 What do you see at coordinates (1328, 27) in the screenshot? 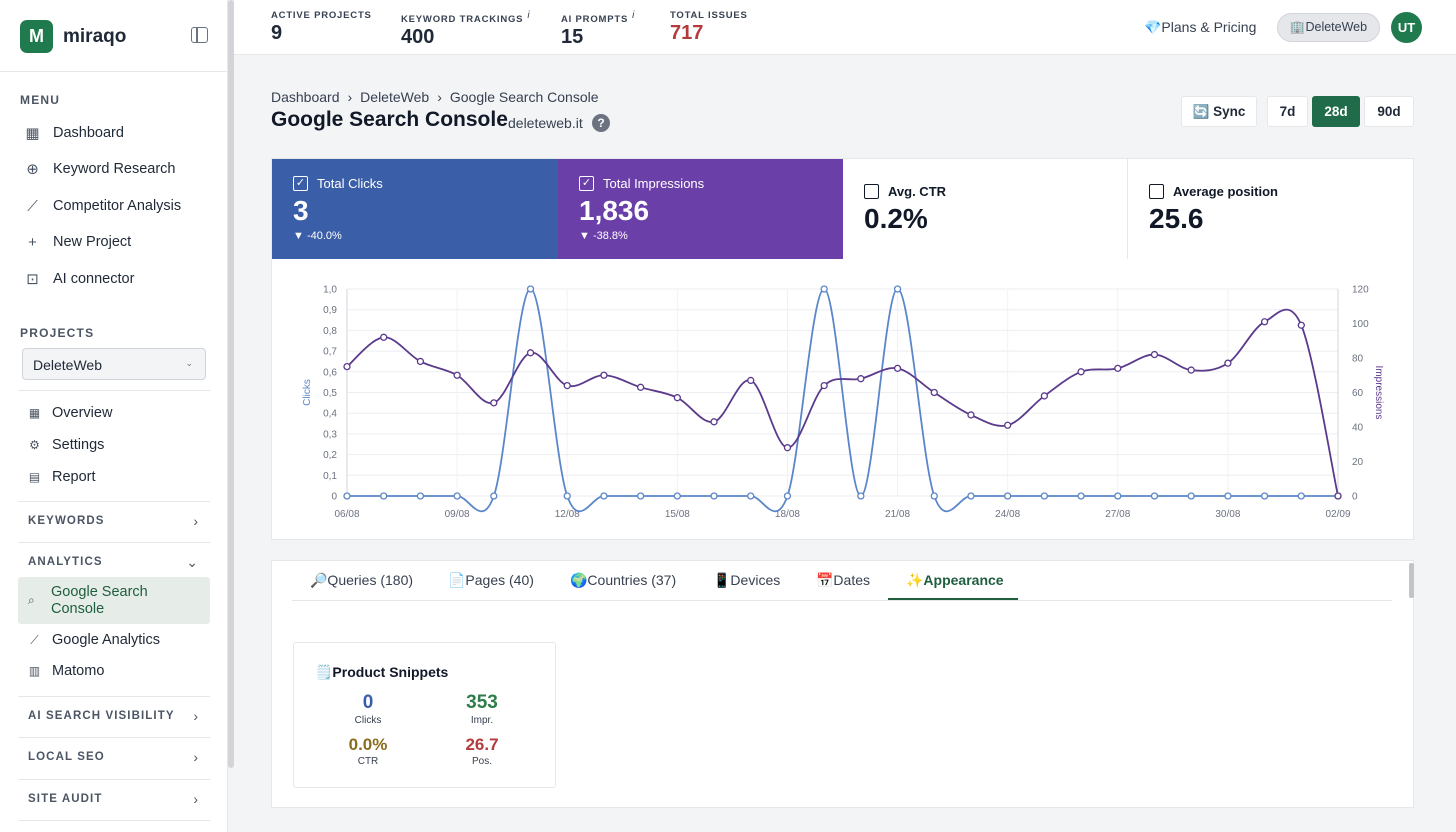
I see `account-switcher-button: 🏢DeleteWeb` at bounding box center [1328, 27].